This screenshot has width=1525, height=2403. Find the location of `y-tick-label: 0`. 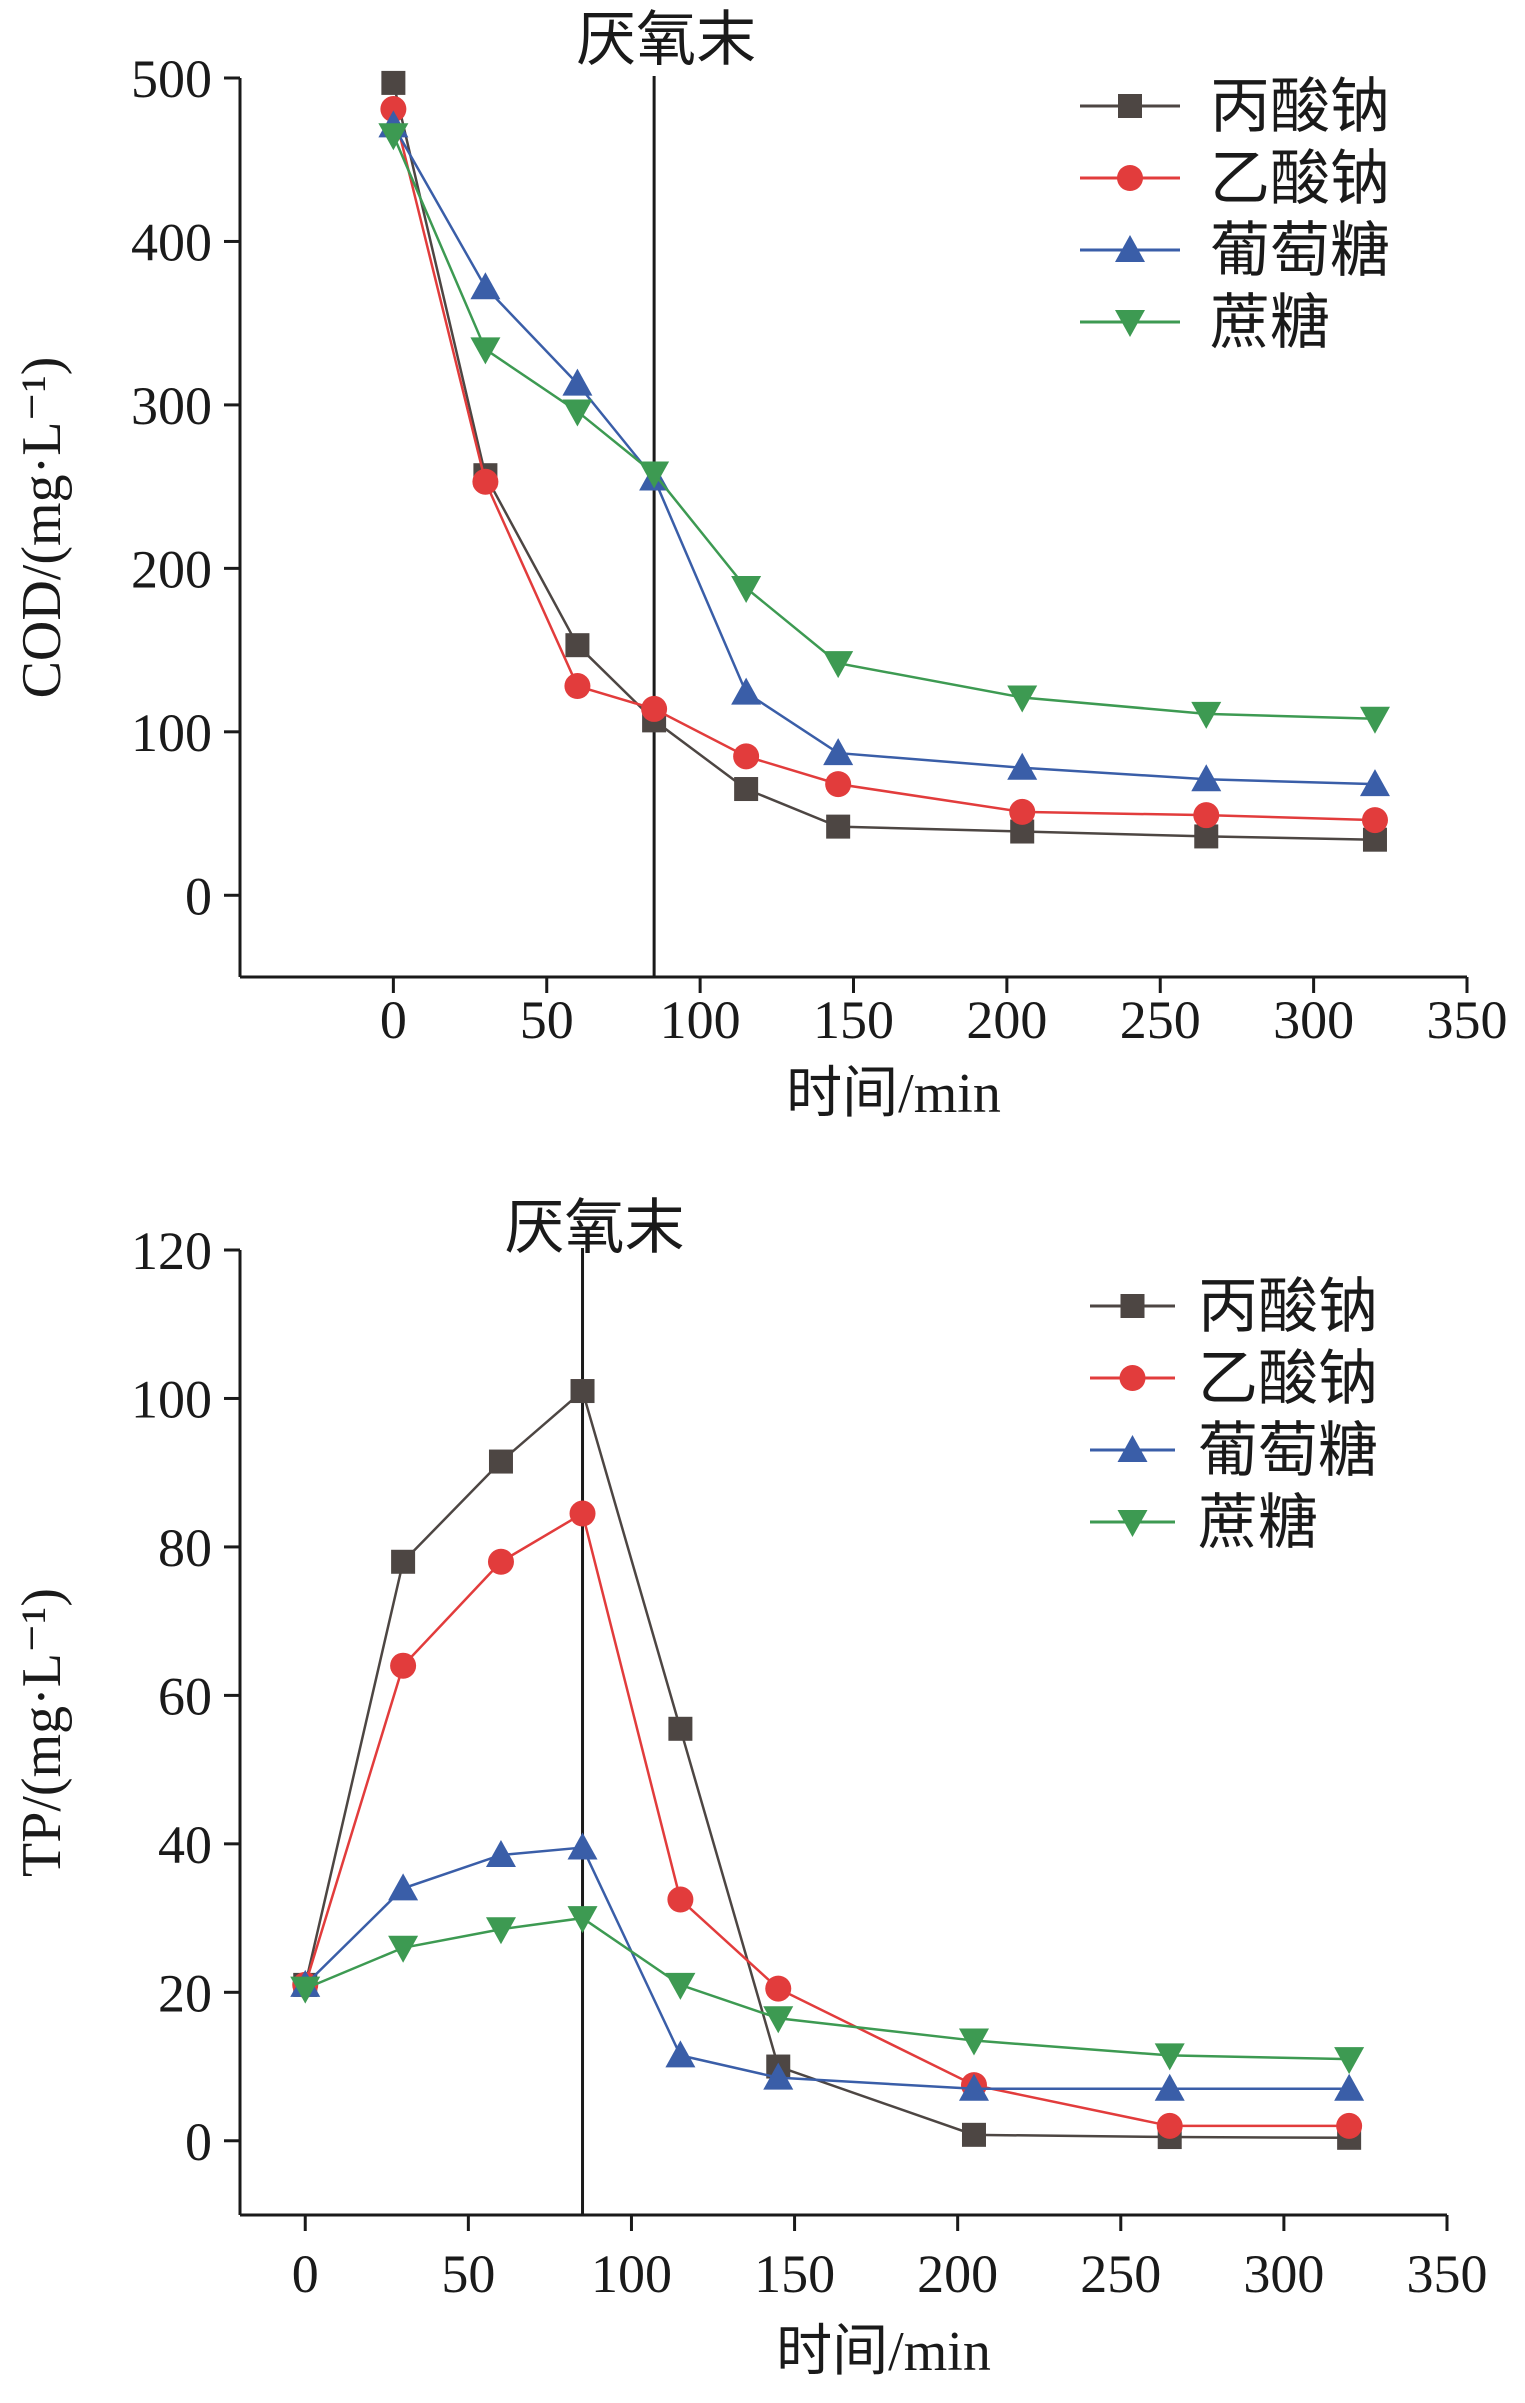

y-tick-label: 0 is located at coordinates (198, 896).